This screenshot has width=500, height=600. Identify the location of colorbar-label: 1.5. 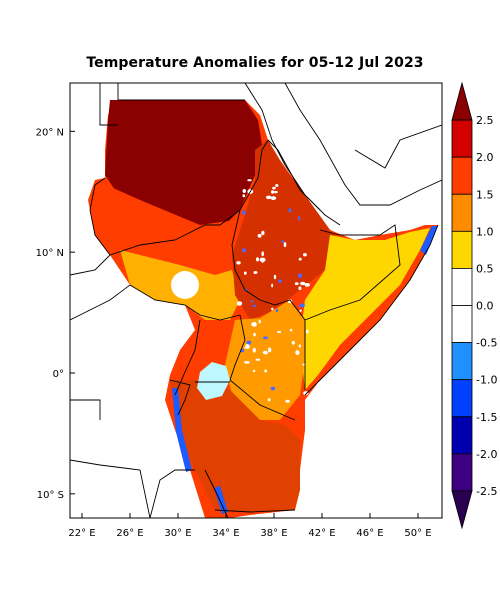
(485, 194).